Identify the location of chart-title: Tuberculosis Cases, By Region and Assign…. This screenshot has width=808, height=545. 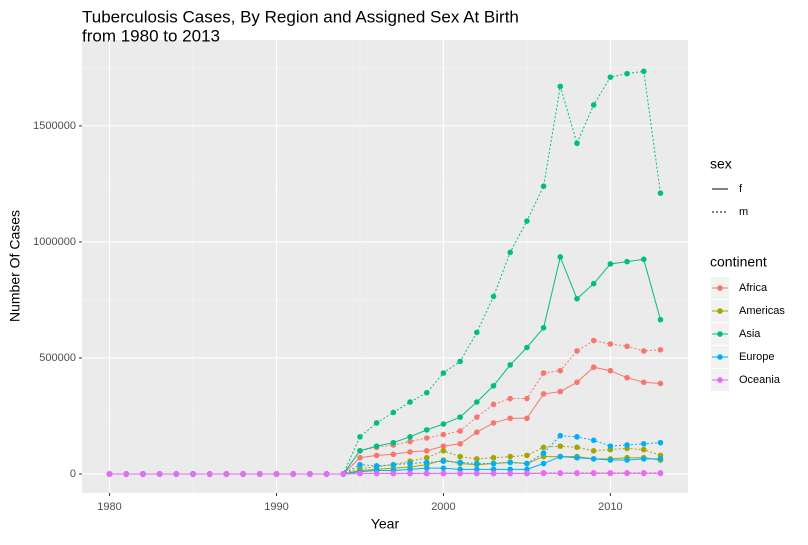
(300, 16).